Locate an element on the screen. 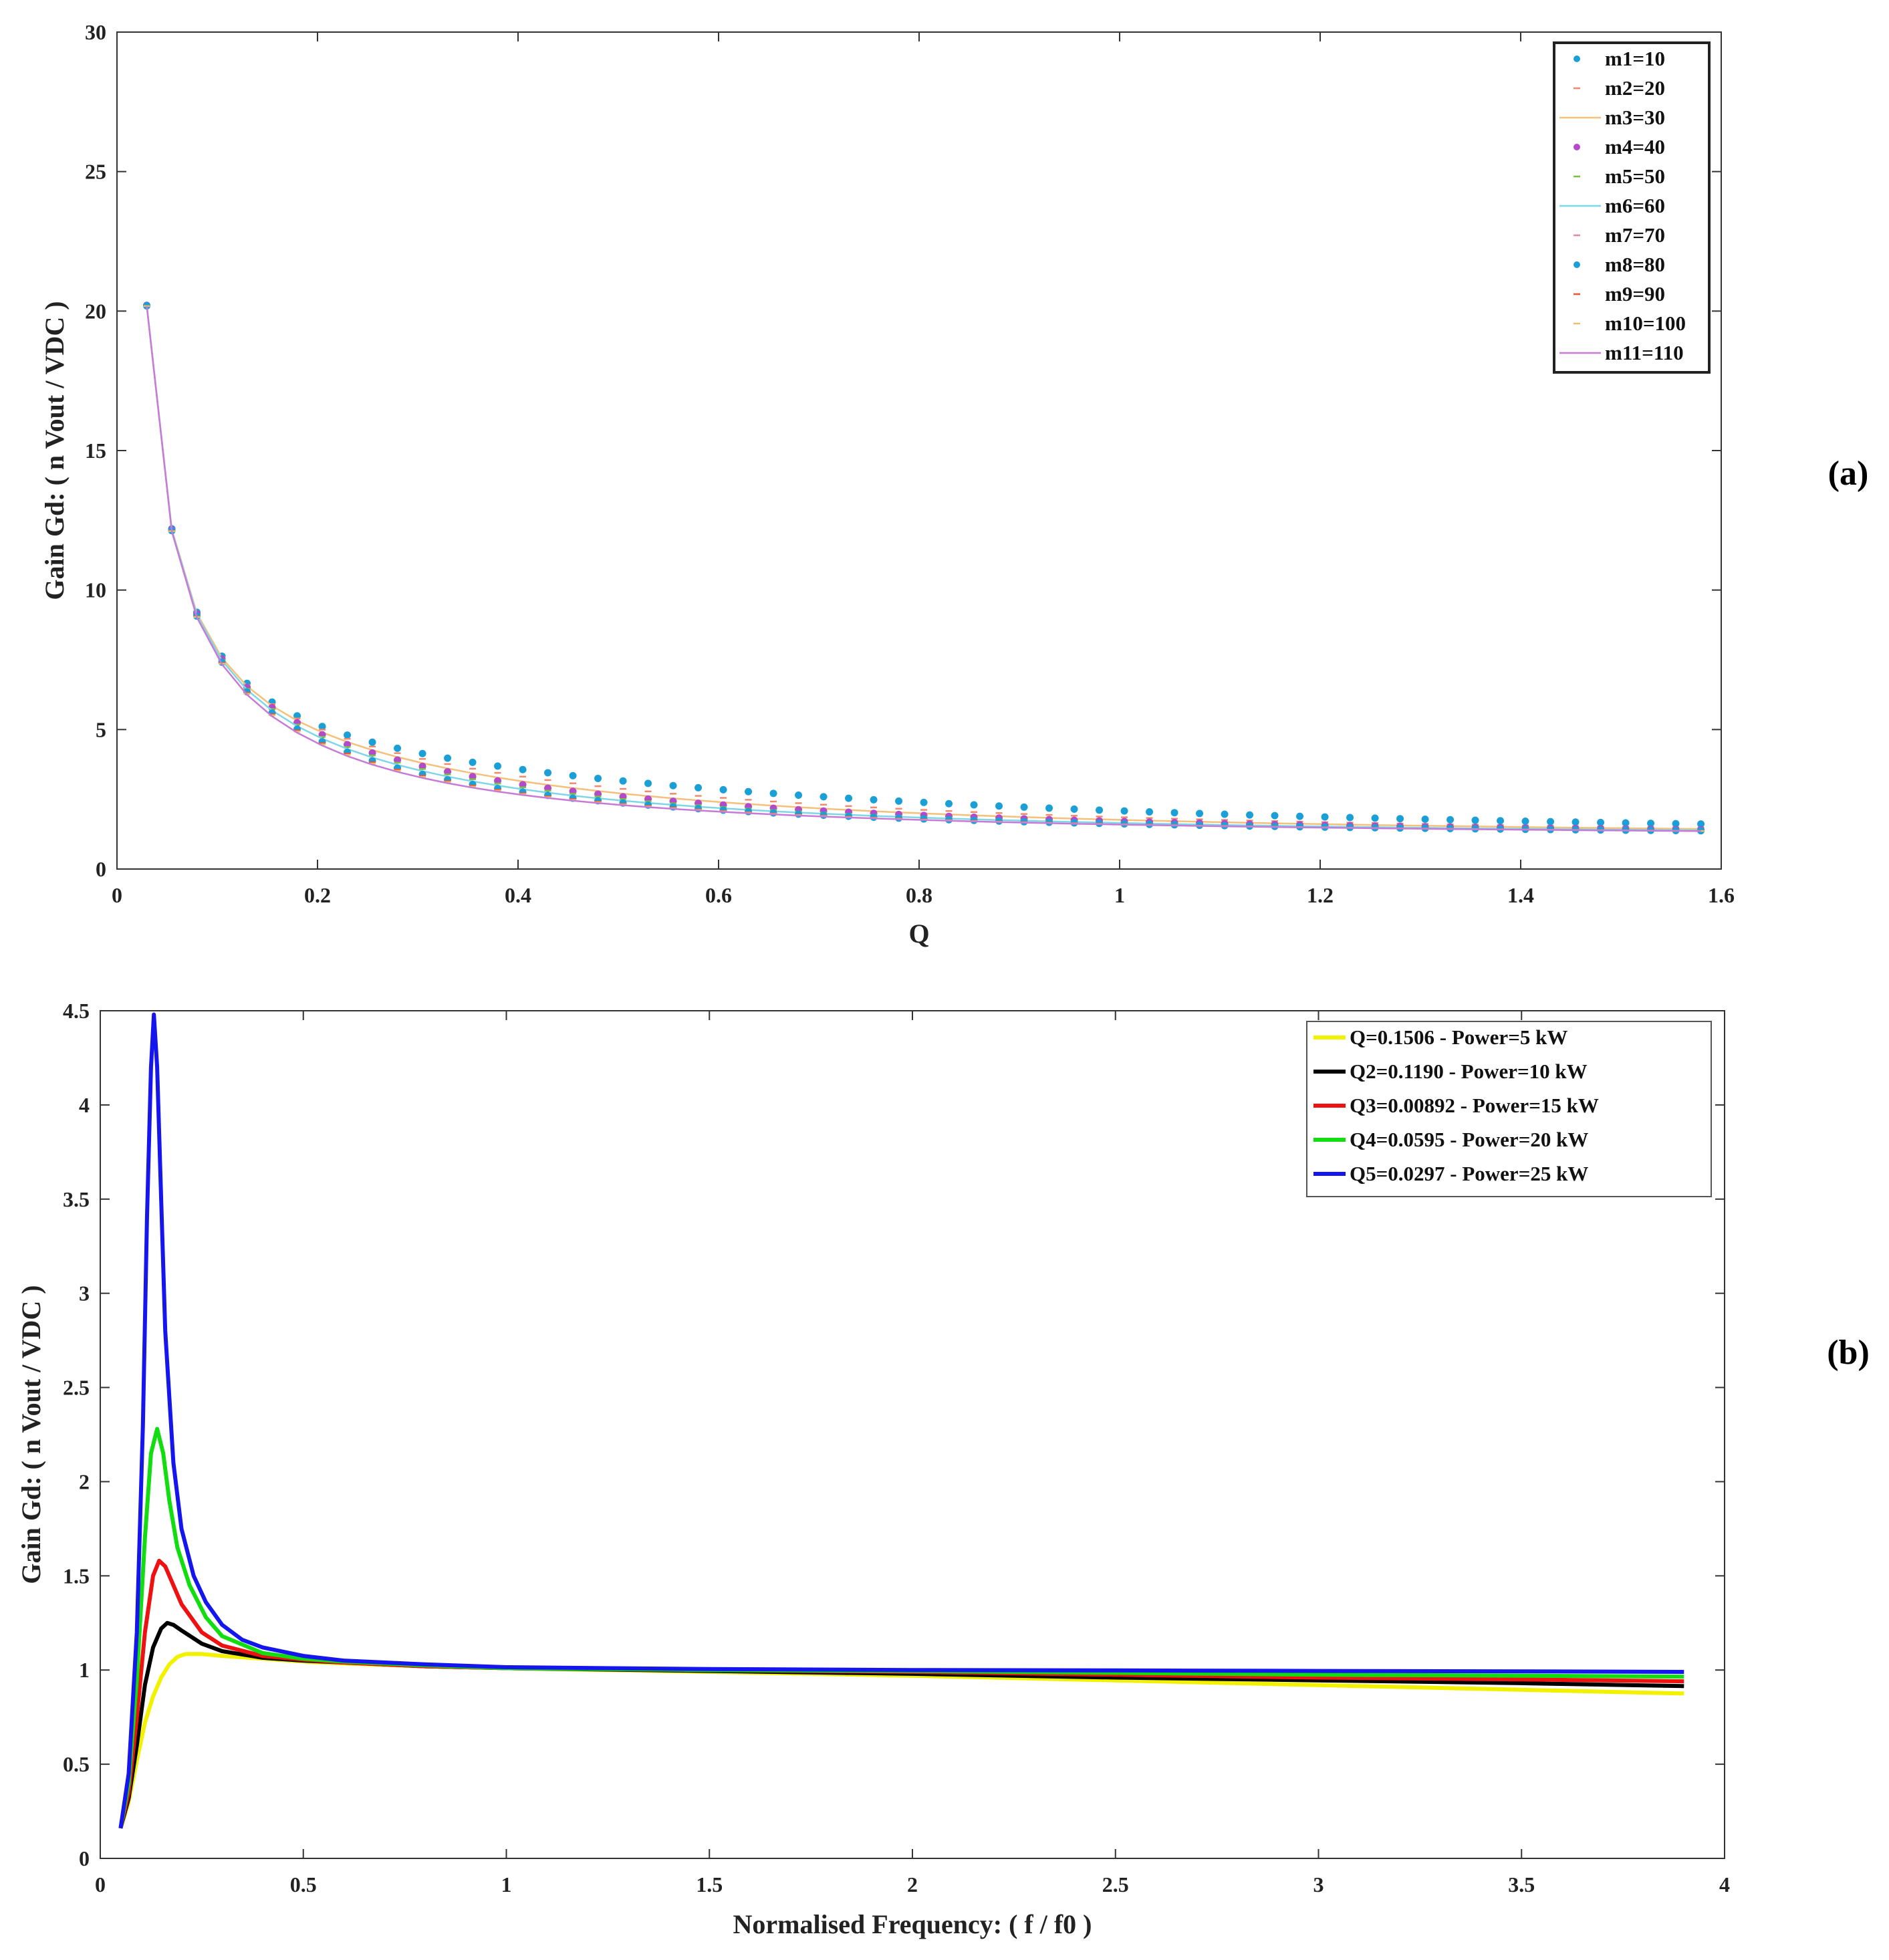  y-tick-label: 1 is located at coordinates (85, 1670).